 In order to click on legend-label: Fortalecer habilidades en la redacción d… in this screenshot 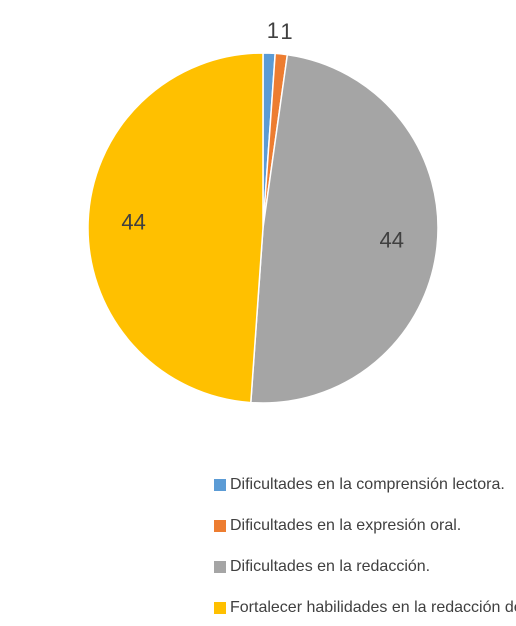, I will do `click(373, 607)`.